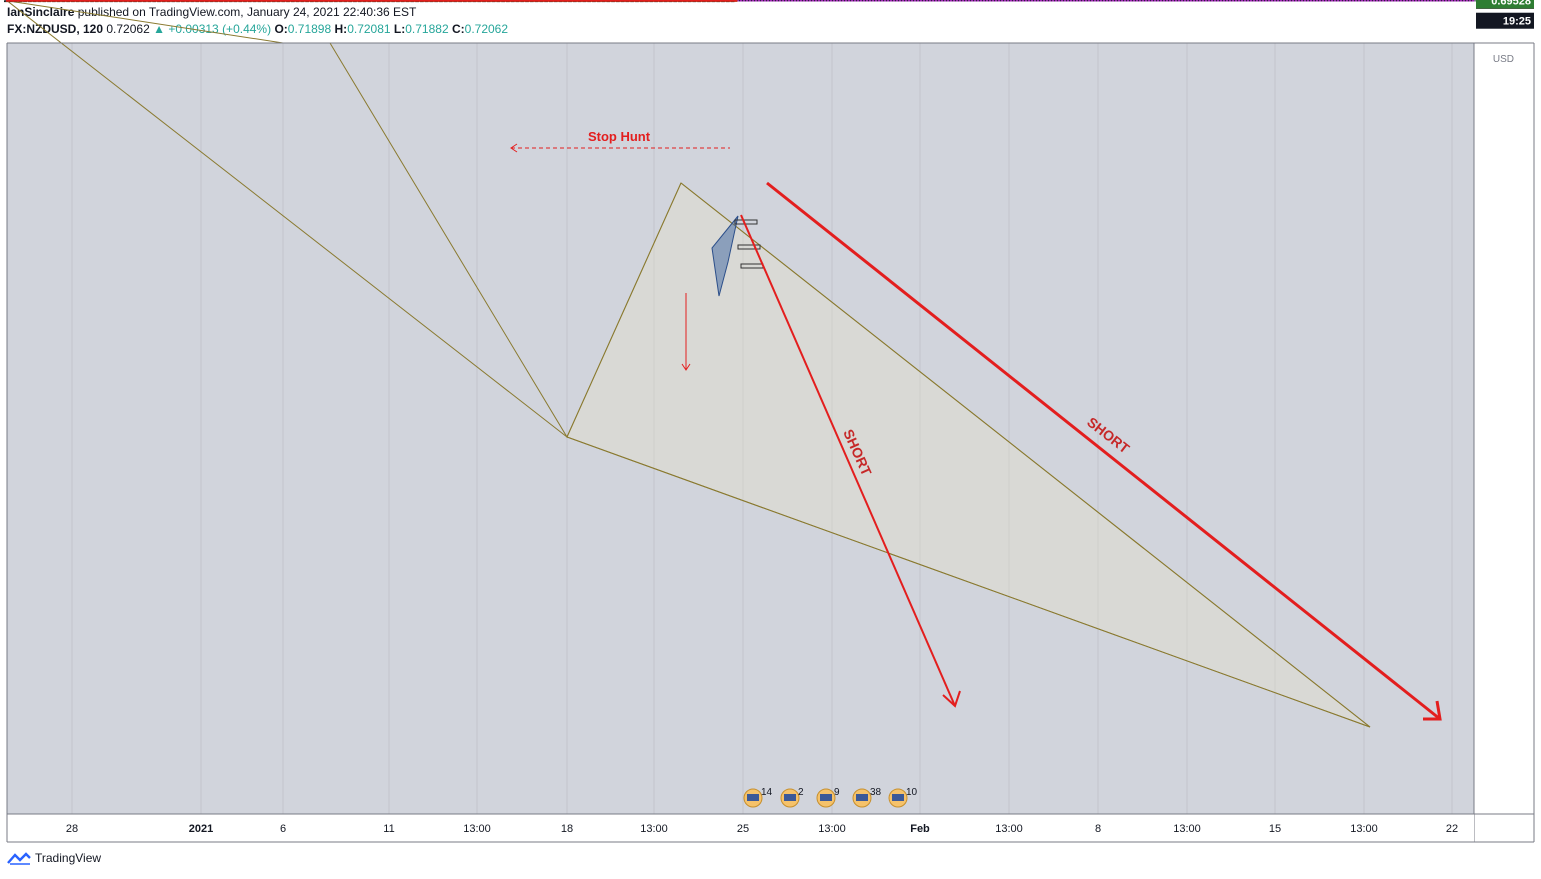 The height and width of the screenshot is (879, 1541). I want to click on event-badge: 9, so click(828, 797).